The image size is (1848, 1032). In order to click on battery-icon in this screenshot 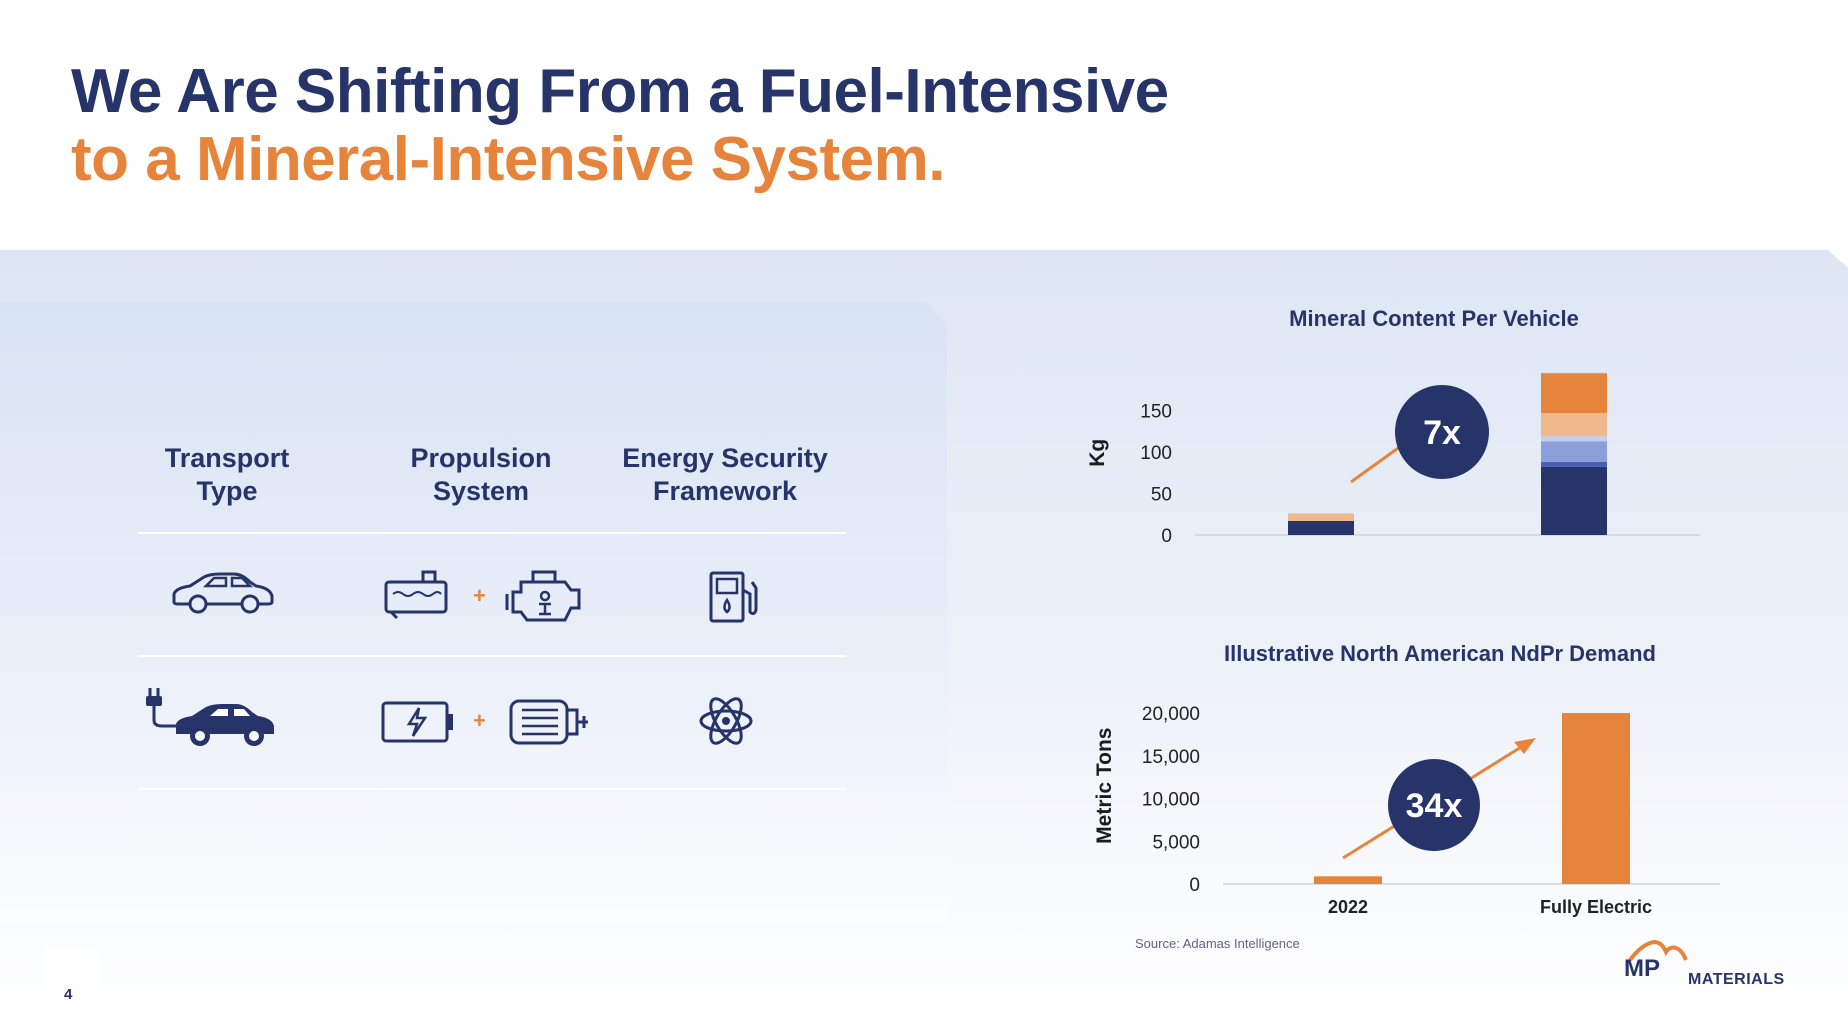, I will do `click(417, 722)`.